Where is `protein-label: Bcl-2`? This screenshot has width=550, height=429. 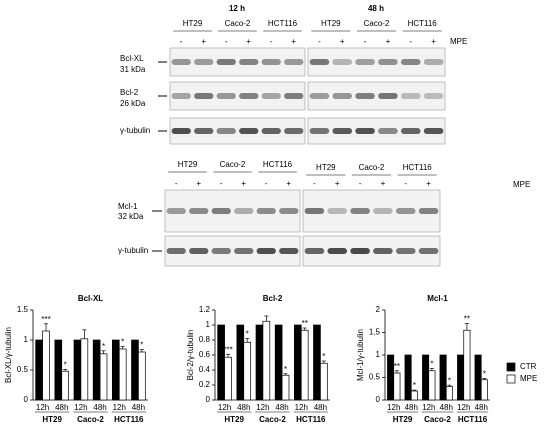
protein-label: Bcl-2 is located at coordinates (129, 92).